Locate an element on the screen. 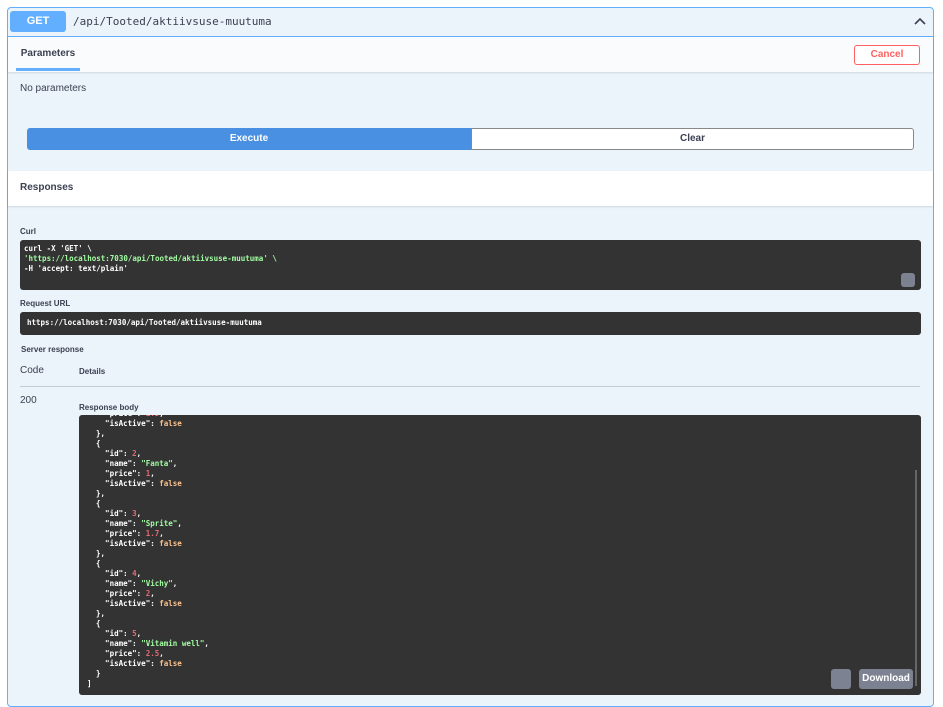 This screenshot has height=707, width=943. json-line: "price": 1, is located at coordinates (121, 473).